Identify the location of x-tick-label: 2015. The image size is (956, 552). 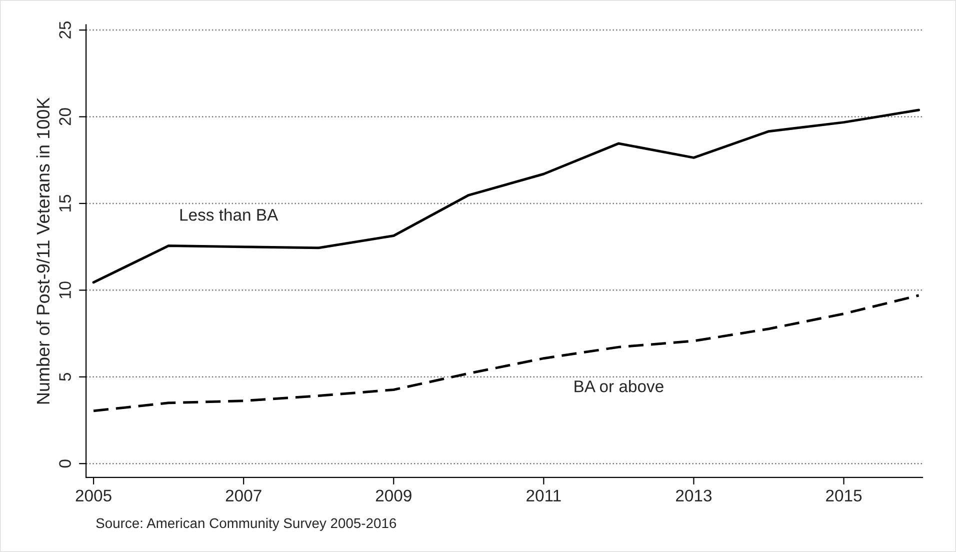
(844, 496).